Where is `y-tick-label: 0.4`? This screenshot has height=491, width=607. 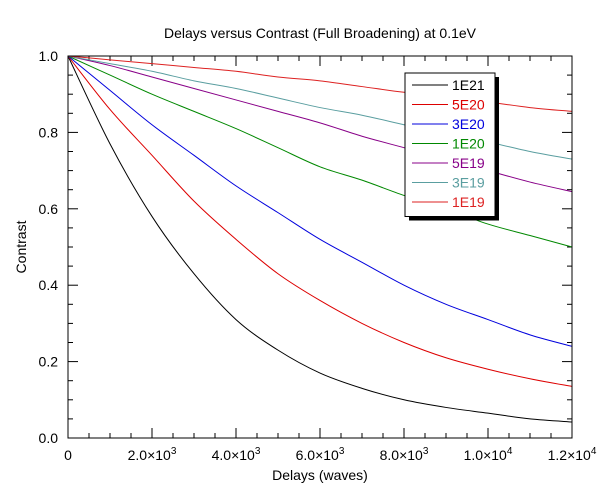
y-tick-label: 0.4 is located at coordinates (49, 285).